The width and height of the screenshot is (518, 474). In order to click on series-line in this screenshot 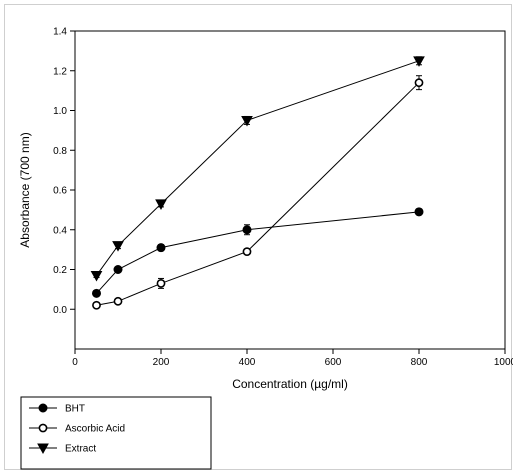, I will do `click(258, 252)`.